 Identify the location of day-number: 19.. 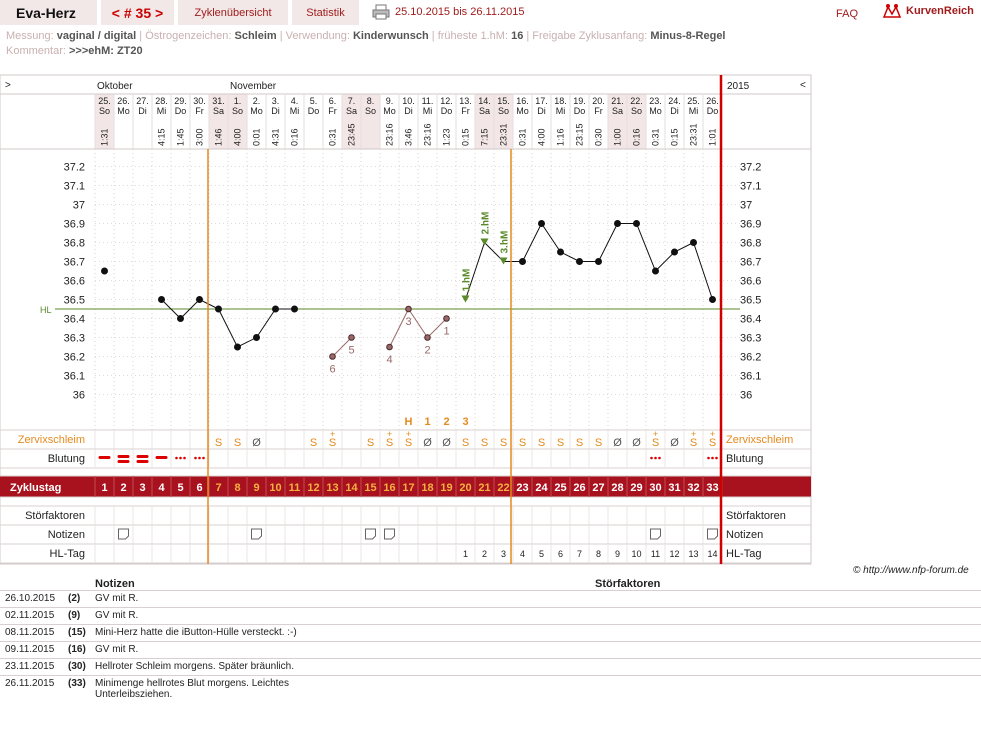
(579, 101).